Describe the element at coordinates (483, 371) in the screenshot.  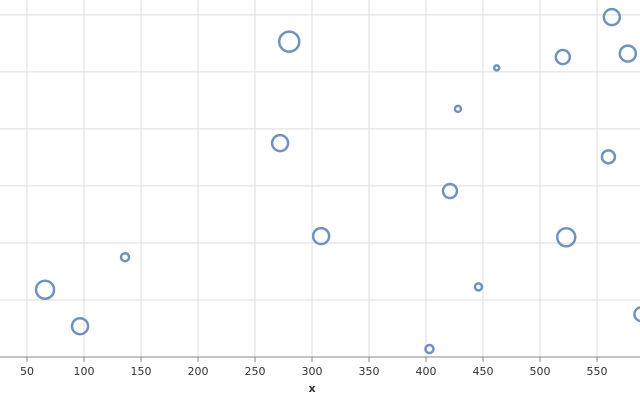
I see `x-tick-label: 450` at that location.